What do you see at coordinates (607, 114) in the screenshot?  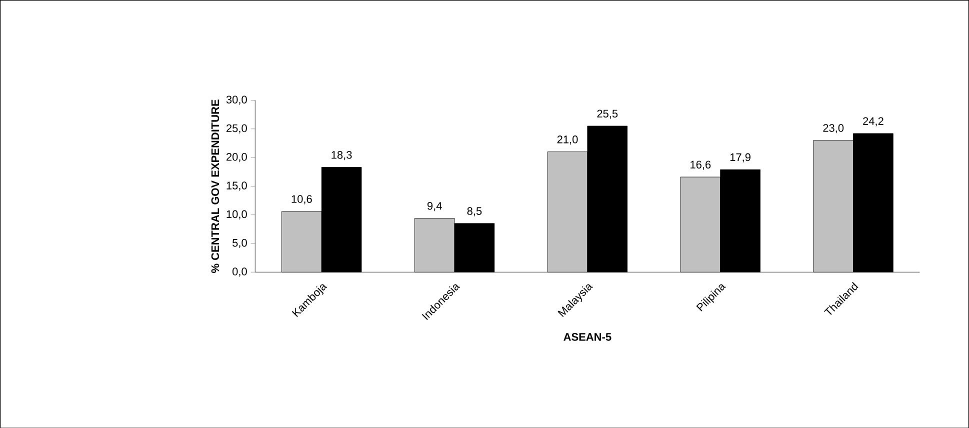 I see `data-label: 25,5` at bounding box center [607, 114].